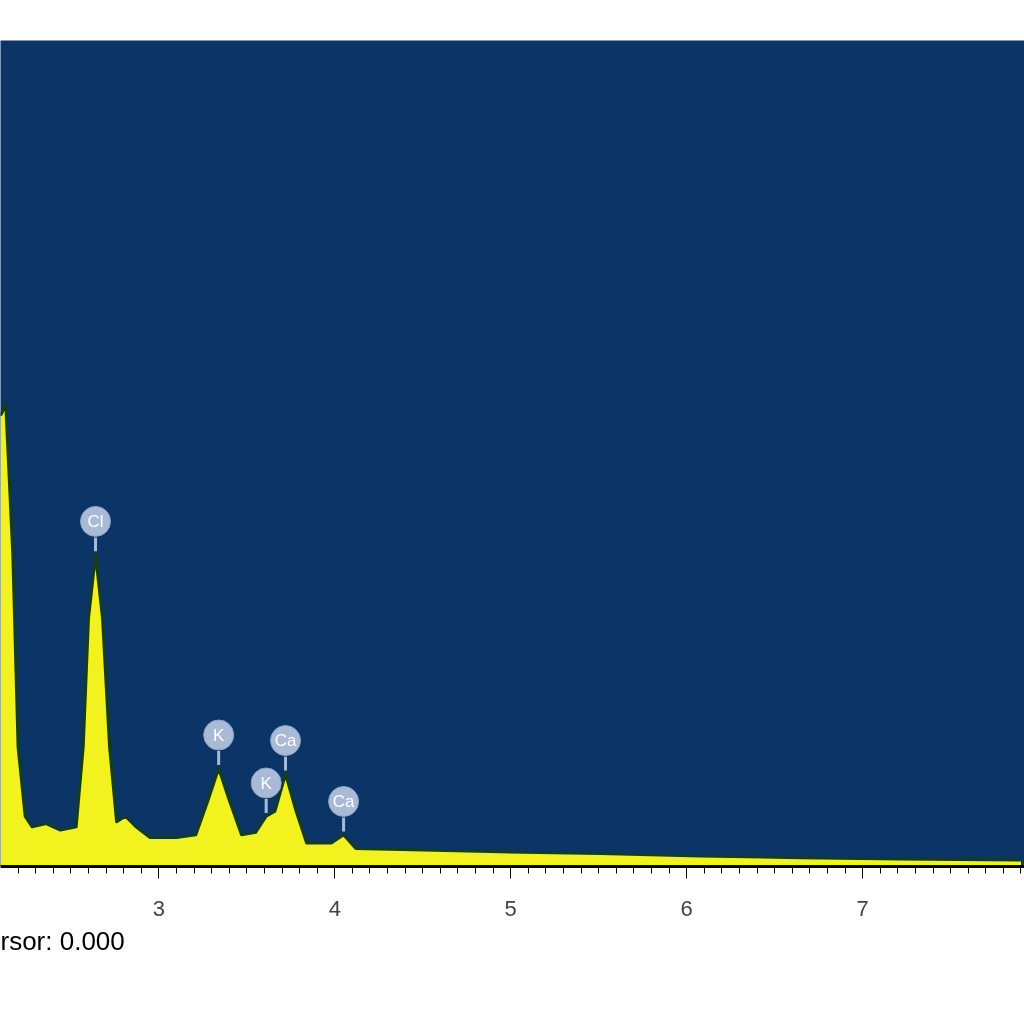 This screenshot has height=1024, width=1024. I want to click on x-tick-label: 6, so click(686, 908).